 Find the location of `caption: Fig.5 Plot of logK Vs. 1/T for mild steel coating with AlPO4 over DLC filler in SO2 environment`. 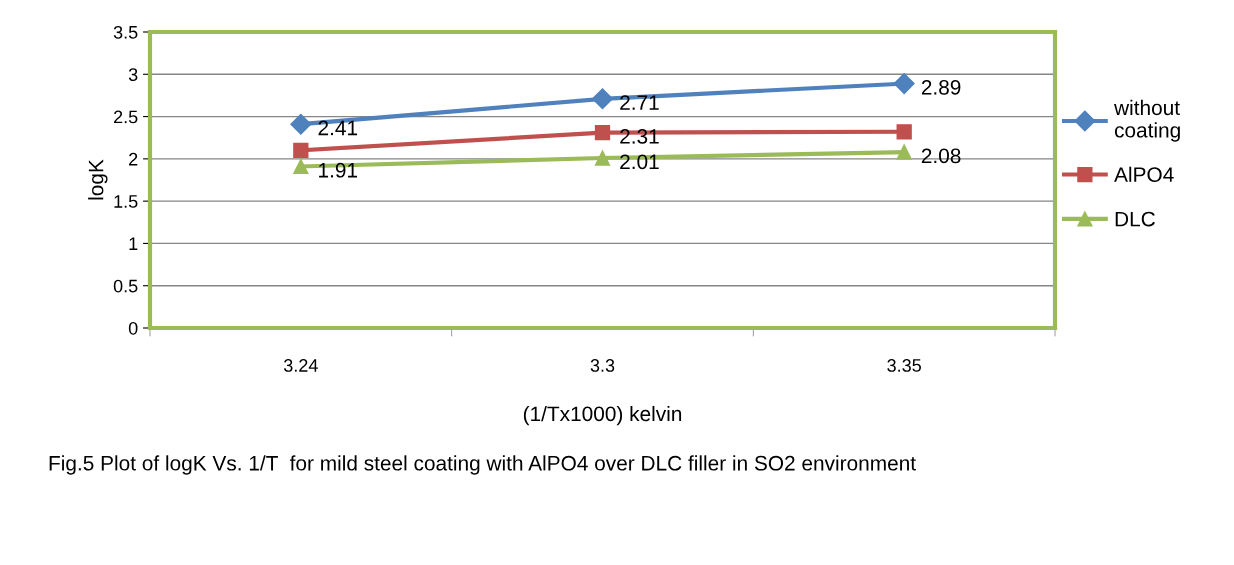

caption: Fig.5 Plot of logK Vs. 1/T for mild steel coating with AlPO4 over DLC filler in SO2 environment is located at coordinates (482, 465).